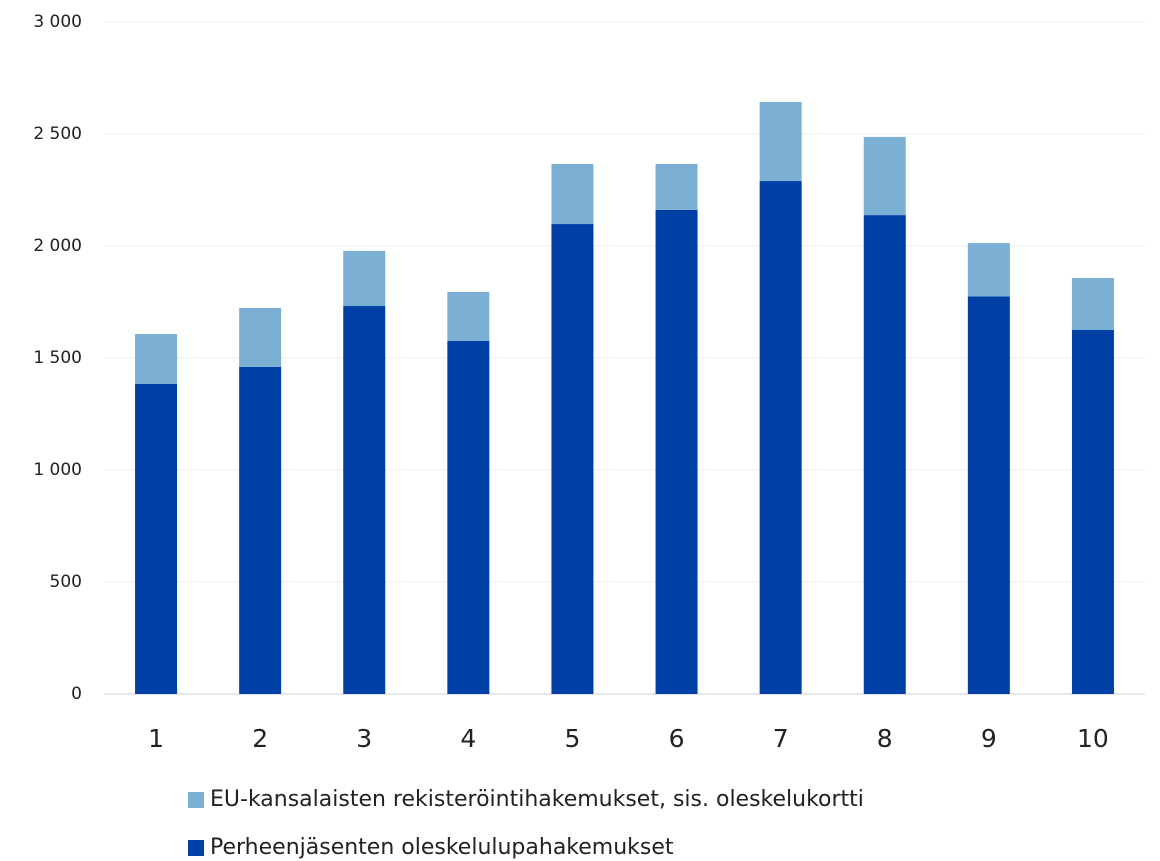 The height and width of the screenshot is (861, 1160). I want to click on x-tick-label: 6, so click(677, 738).